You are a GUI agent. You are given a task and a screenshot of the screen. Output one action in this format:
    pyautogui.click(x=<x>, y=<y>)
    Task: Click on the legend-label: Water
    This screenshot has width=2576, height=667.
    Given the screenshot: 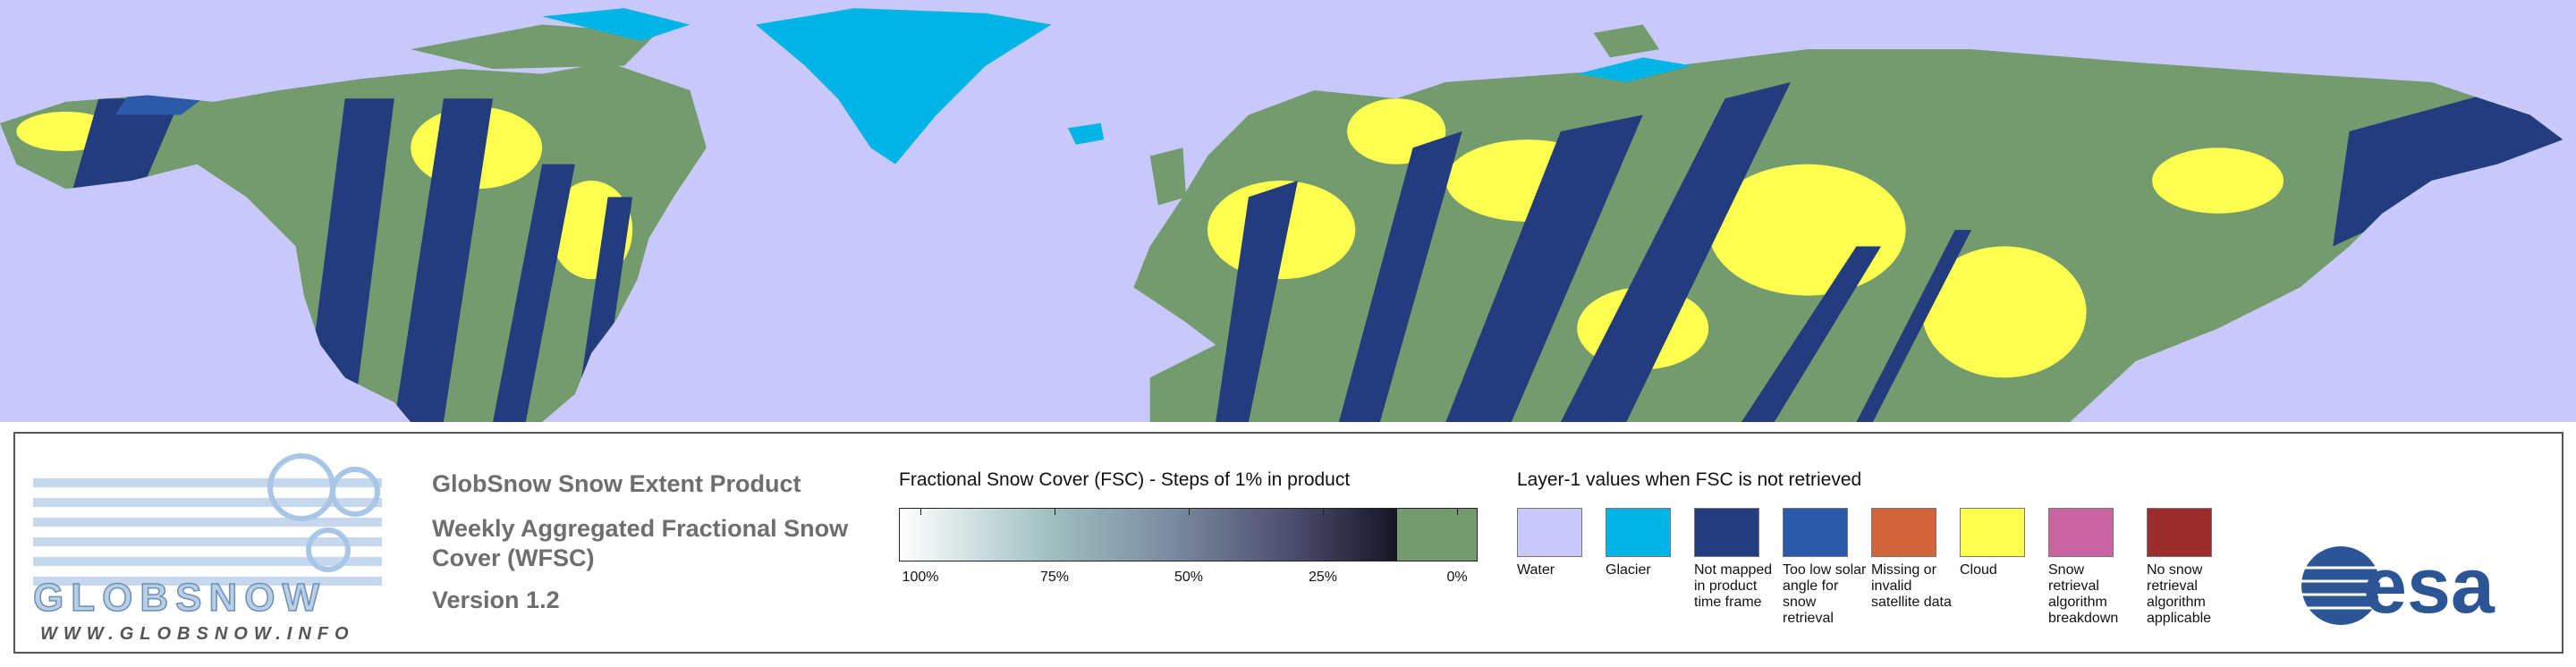 What is the action you would take?
    pyautogui.click(x=1536, y=570)
    